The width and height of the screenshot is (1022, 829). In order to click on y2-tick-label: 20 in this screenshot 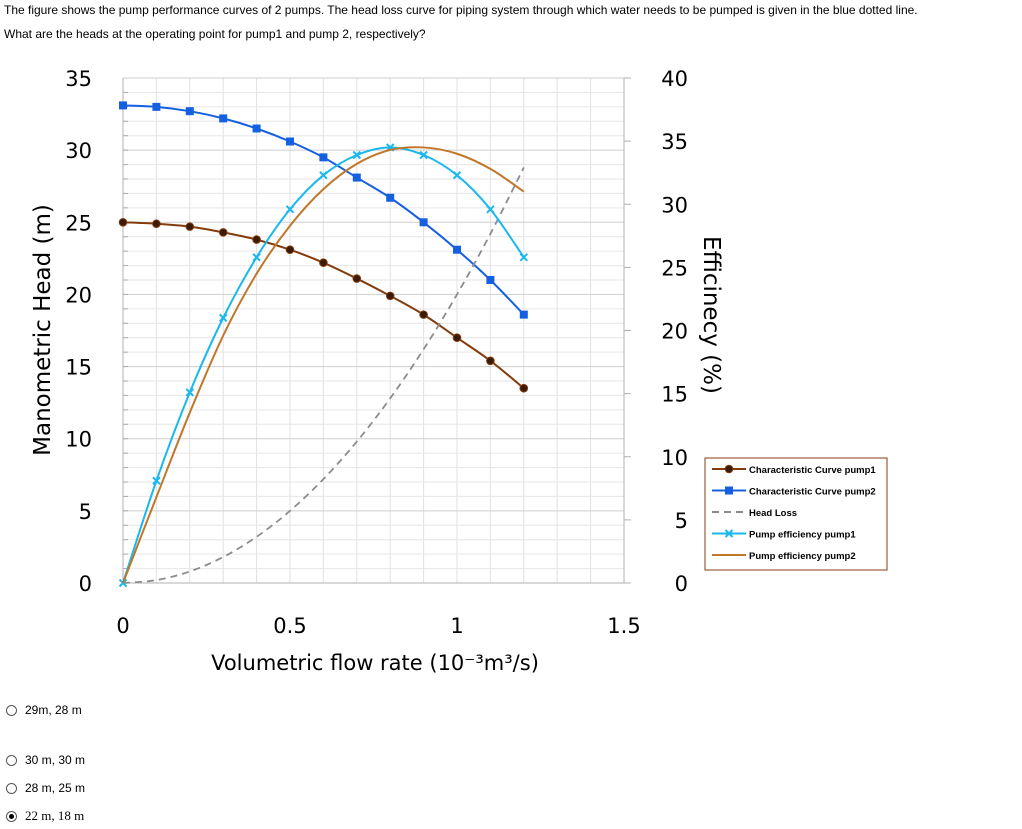, I will do `click(674, 332)`.